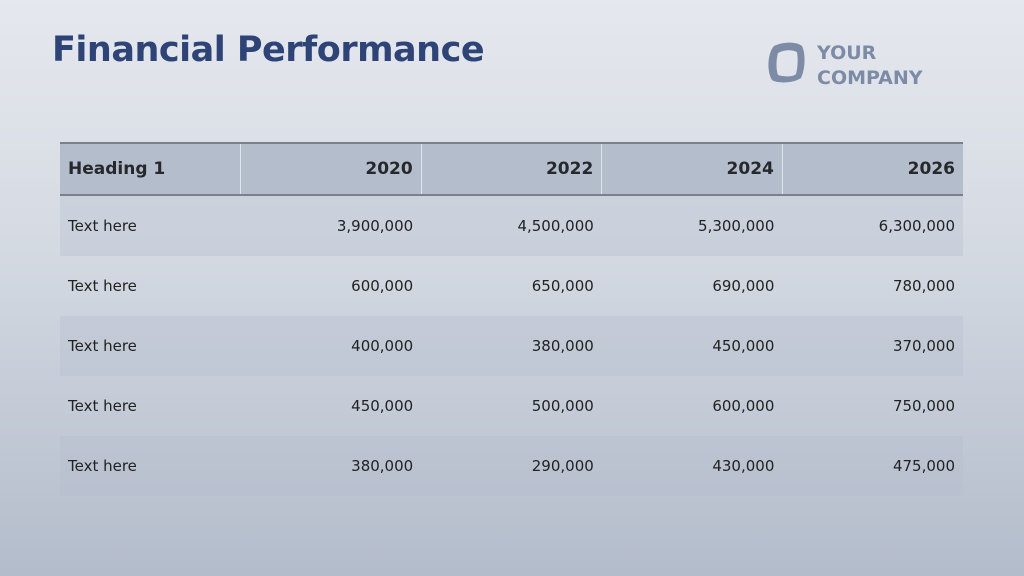 This screenshot has height=576, width=1024. What do you see at coordinates (847, 52) in the screenshot?
I see `logo-text-line1: YOUR` at bounding box center [847, 52].